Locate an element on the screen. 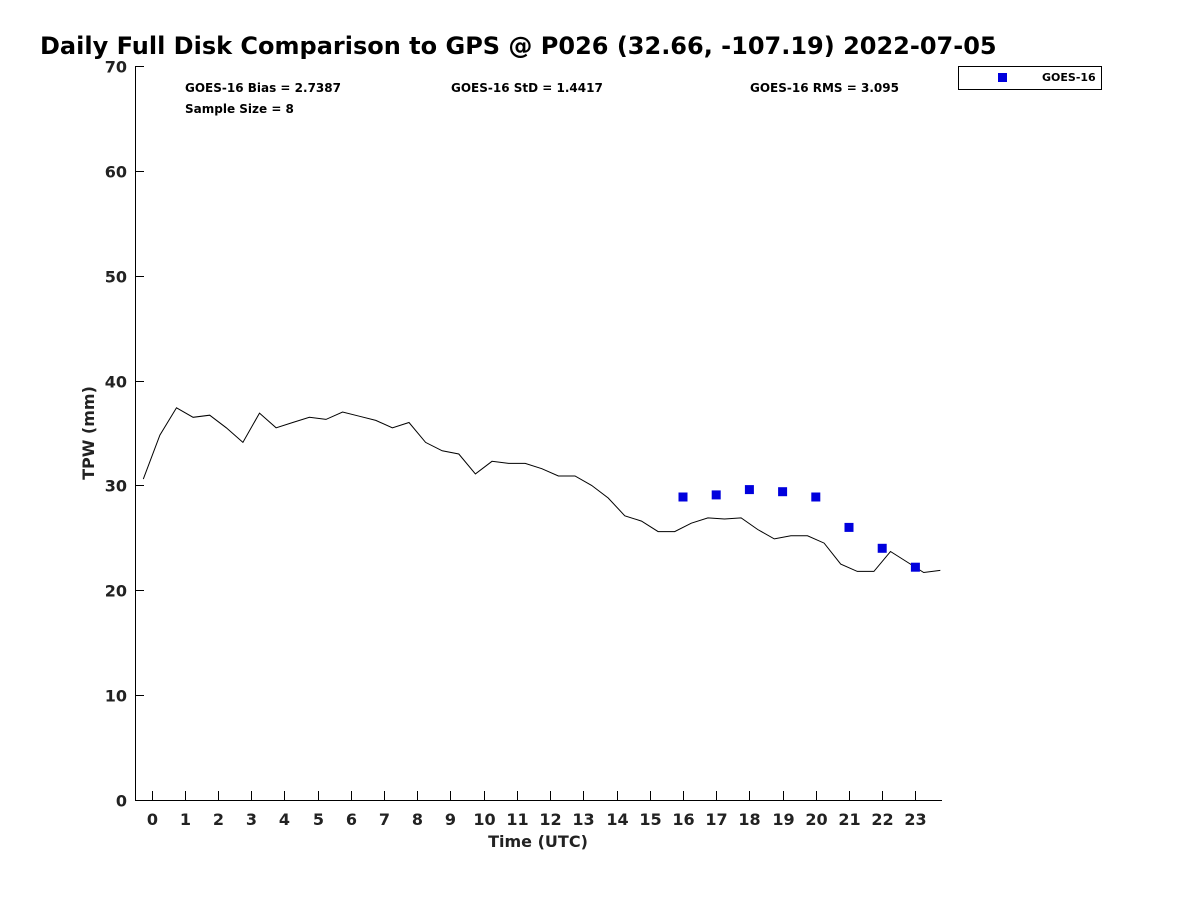 Image resolution: width=1200 pixels, height=900 pixels. y-tick-label: 40 is located at coordinates (116, 382).